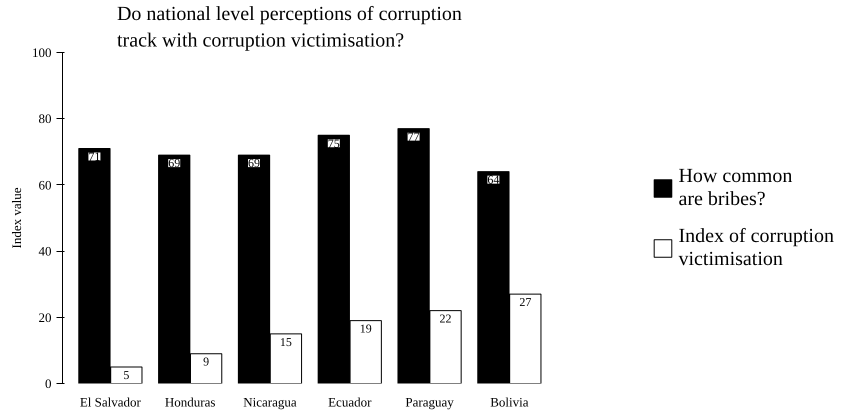 This screenshot has height=413, width=846. What do you see at coordinates (190, 402) in the screenshot?
I see `x-tick-label: Honduras` at bounding box center [190, 402].